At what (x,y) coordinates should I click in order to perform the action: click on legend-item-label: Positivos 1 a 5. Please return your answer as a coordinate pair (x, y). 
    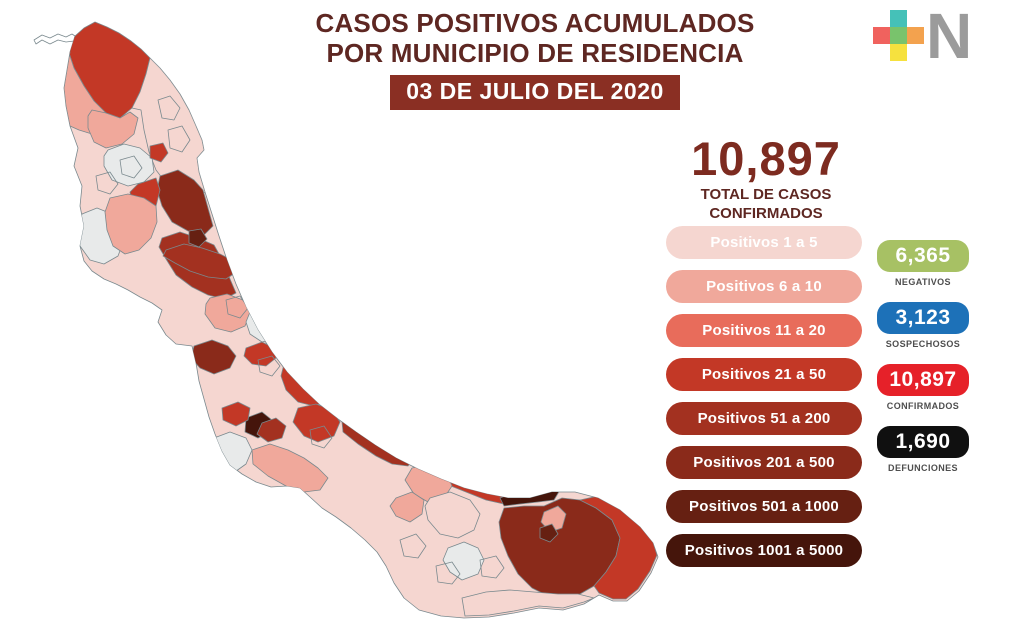
    Looking at the image, I should click on (764, 242).